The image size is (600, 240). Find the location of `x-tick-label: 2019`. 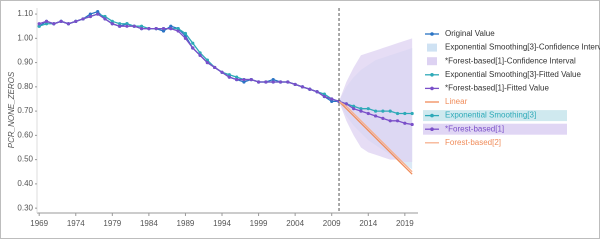

x-tick-label: 2019 is located at coordinates (405, 223).